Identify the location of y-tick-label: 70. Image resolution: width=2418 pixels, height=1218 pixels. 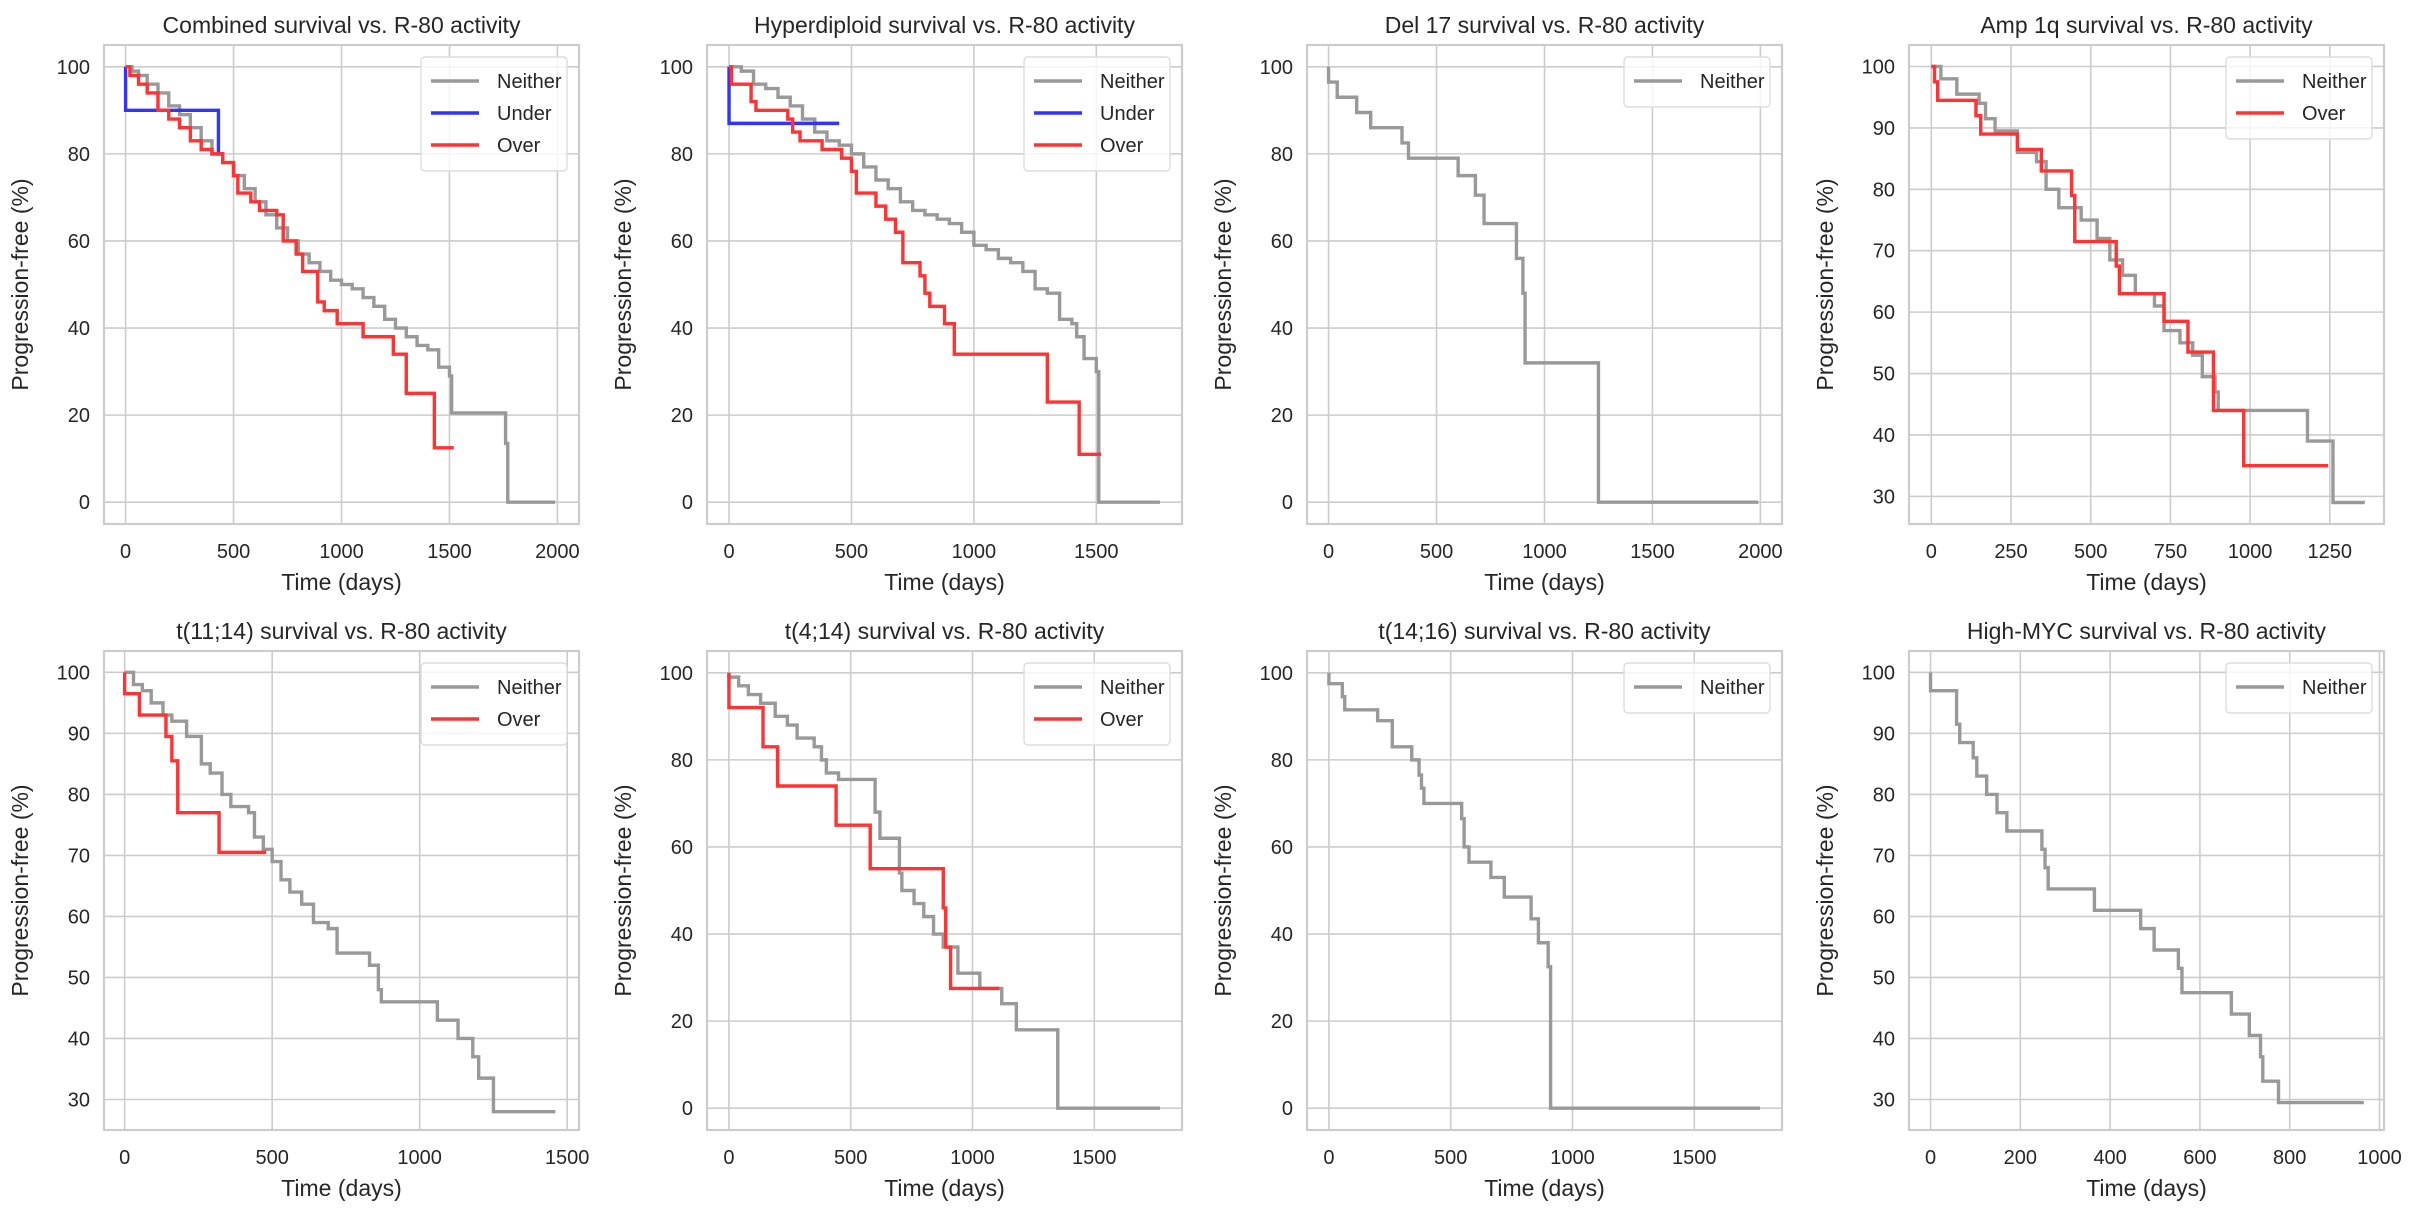
(79, 856).